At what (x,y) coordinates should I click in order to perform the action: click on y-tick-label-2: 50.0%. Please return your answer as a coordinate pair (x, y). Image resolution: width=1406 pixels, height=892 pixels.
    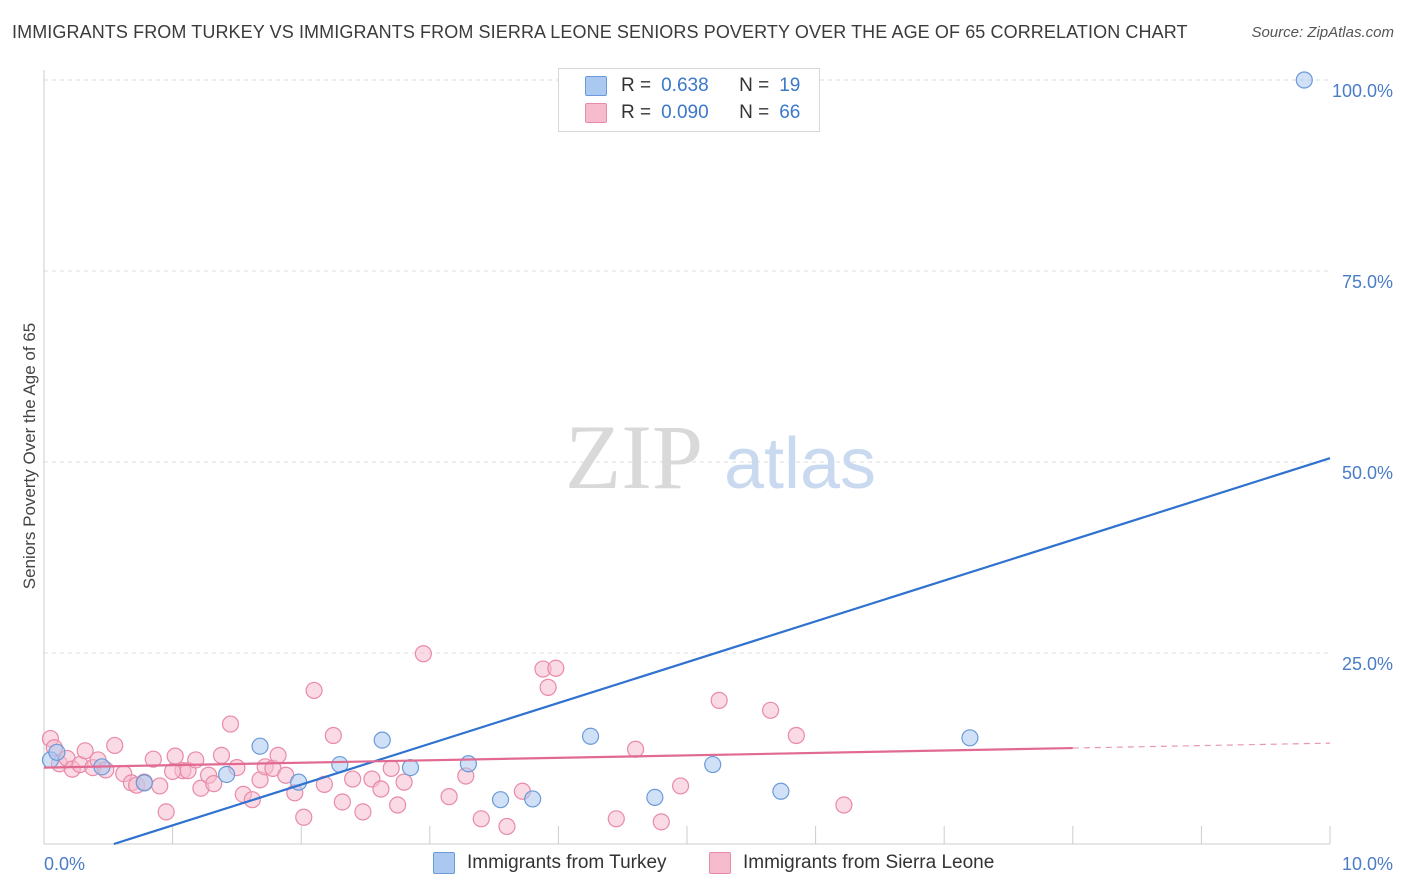
    Looking at the image, I should click on (1367, 473).